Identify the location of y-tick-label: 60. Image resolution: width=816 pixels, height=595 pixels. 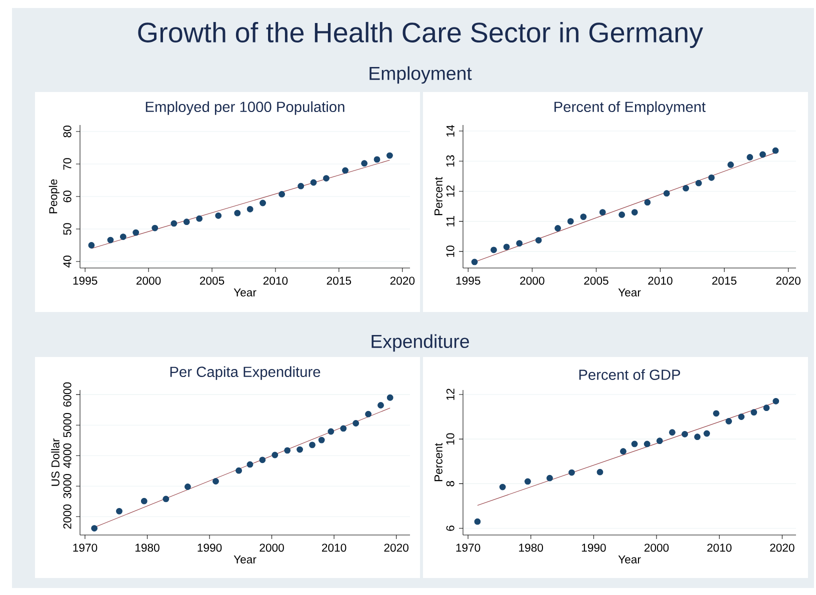
(67, 196).